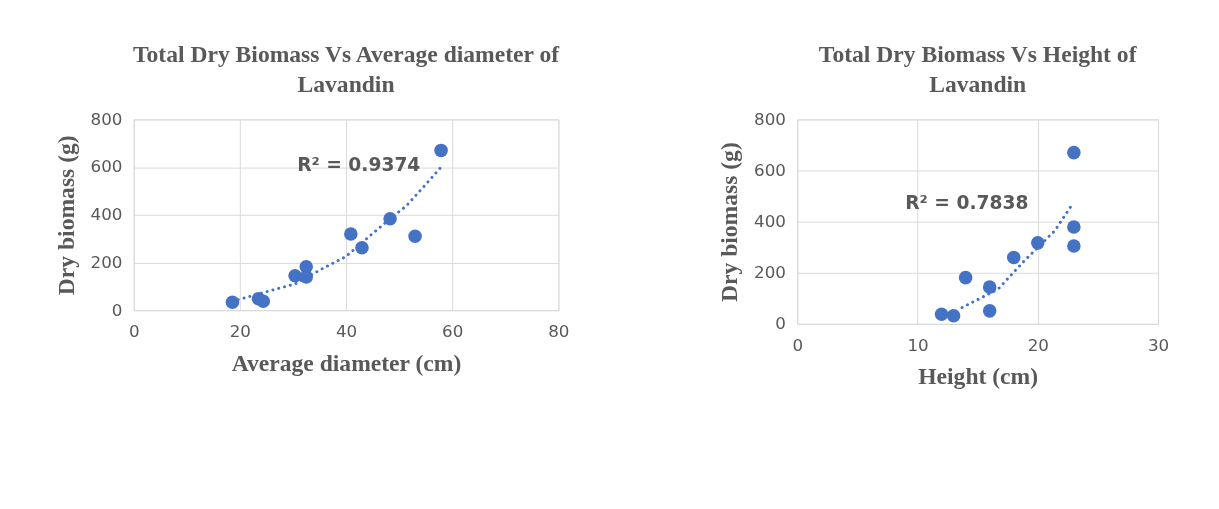 The width and height of the screenshot is (1219, 509). Describe the element at coordinates (346, 69) in the screenshot. I see `chart-title: Total Dry Biomass Vs Average diameter of Lavandin` at that location.